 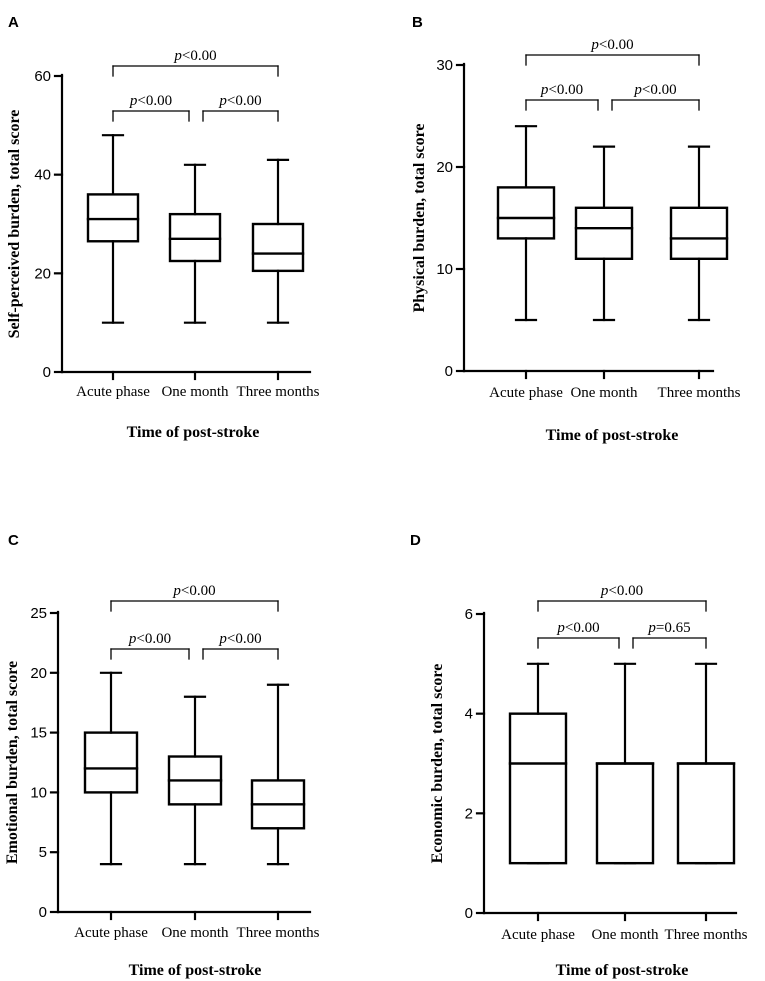 I want to click on y-tick-label: 2, so click(x=469, y=813).